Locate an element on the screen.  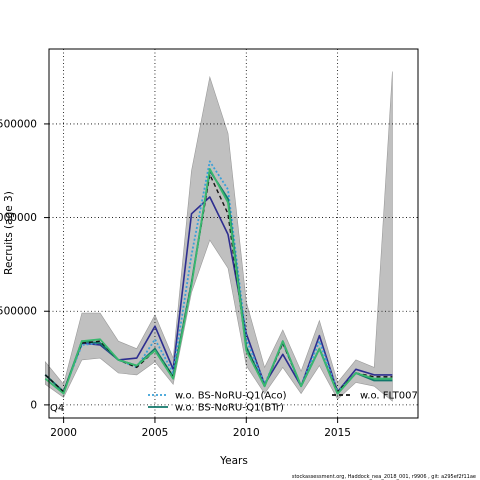
y-tick-label: 0 is located at coordinates (33, 405).